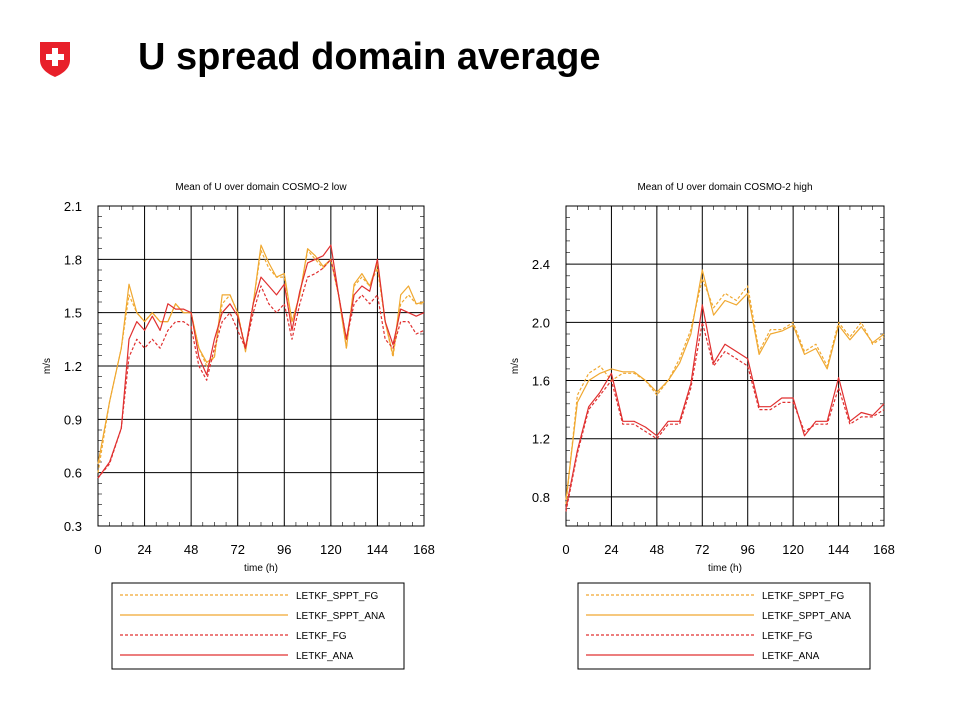 Image resolution: width=960 pixels, height=720 pixels. What do you see at coordinates (369, 57) in the screenshot?
I see `slide-title: U spread domain average` at bounding box center [369, 57].